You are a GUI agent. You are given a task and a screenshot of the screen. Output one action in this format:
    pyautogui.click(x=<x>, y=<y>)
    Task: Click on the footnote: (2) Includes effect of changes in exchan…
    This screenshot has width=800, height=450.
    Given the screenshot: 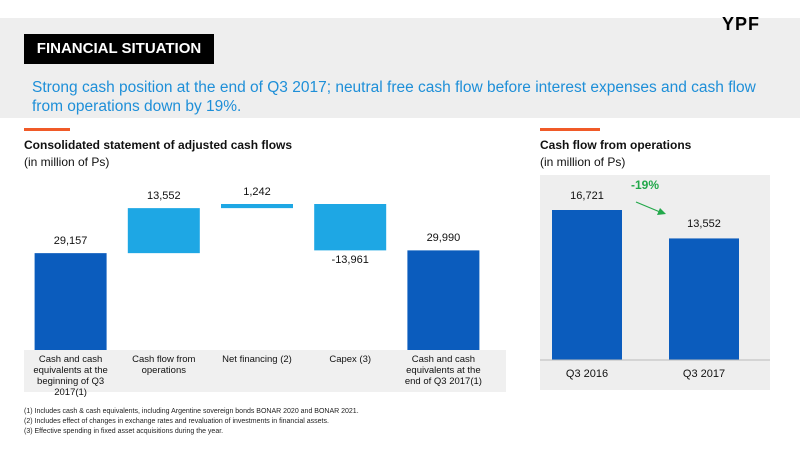 What is the action you would take?
    pyautogui.click(x=176, y=421)
    